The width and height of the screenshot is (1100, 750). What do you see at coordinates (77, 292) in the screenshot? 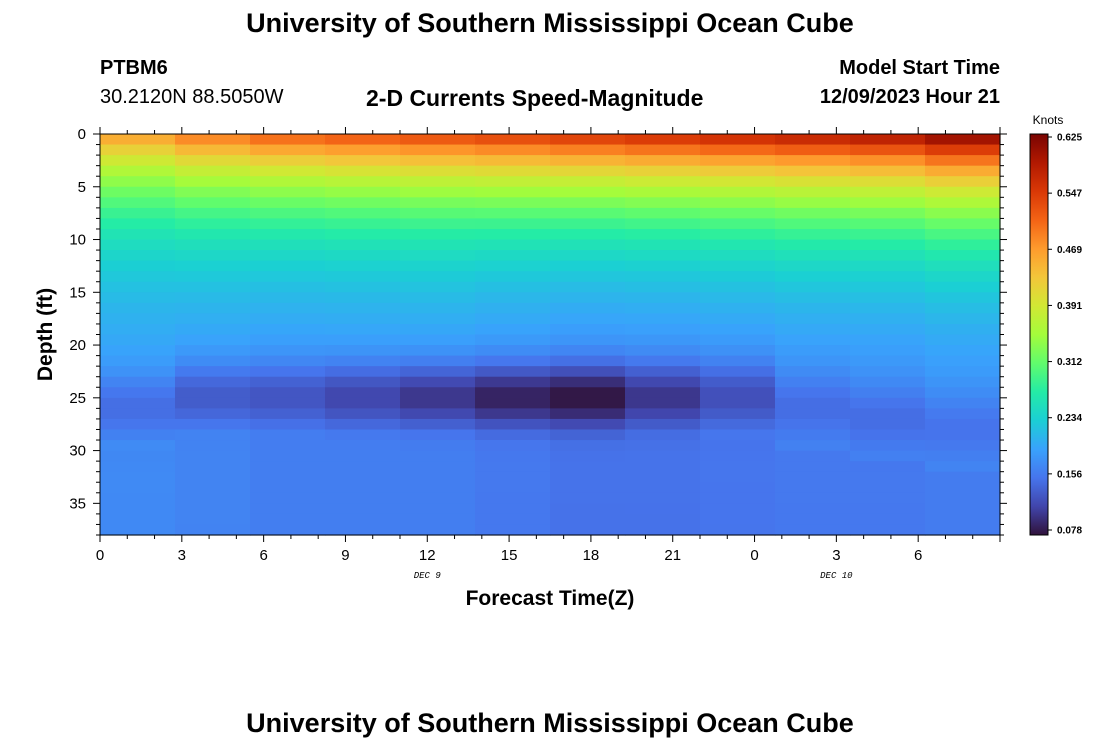
I see `y-tick-label: 15` at bounding box center [77, 292].